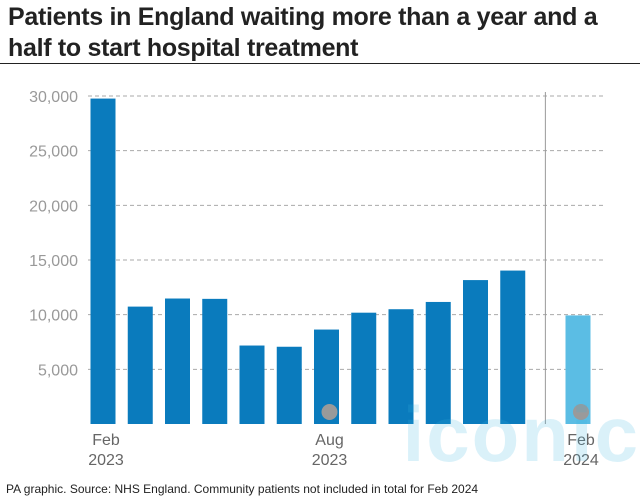  What do you see at coordinates (53, 152) in the screenshot?
I see `y-tick-label: 25,000` at bounding box center [53, 152].